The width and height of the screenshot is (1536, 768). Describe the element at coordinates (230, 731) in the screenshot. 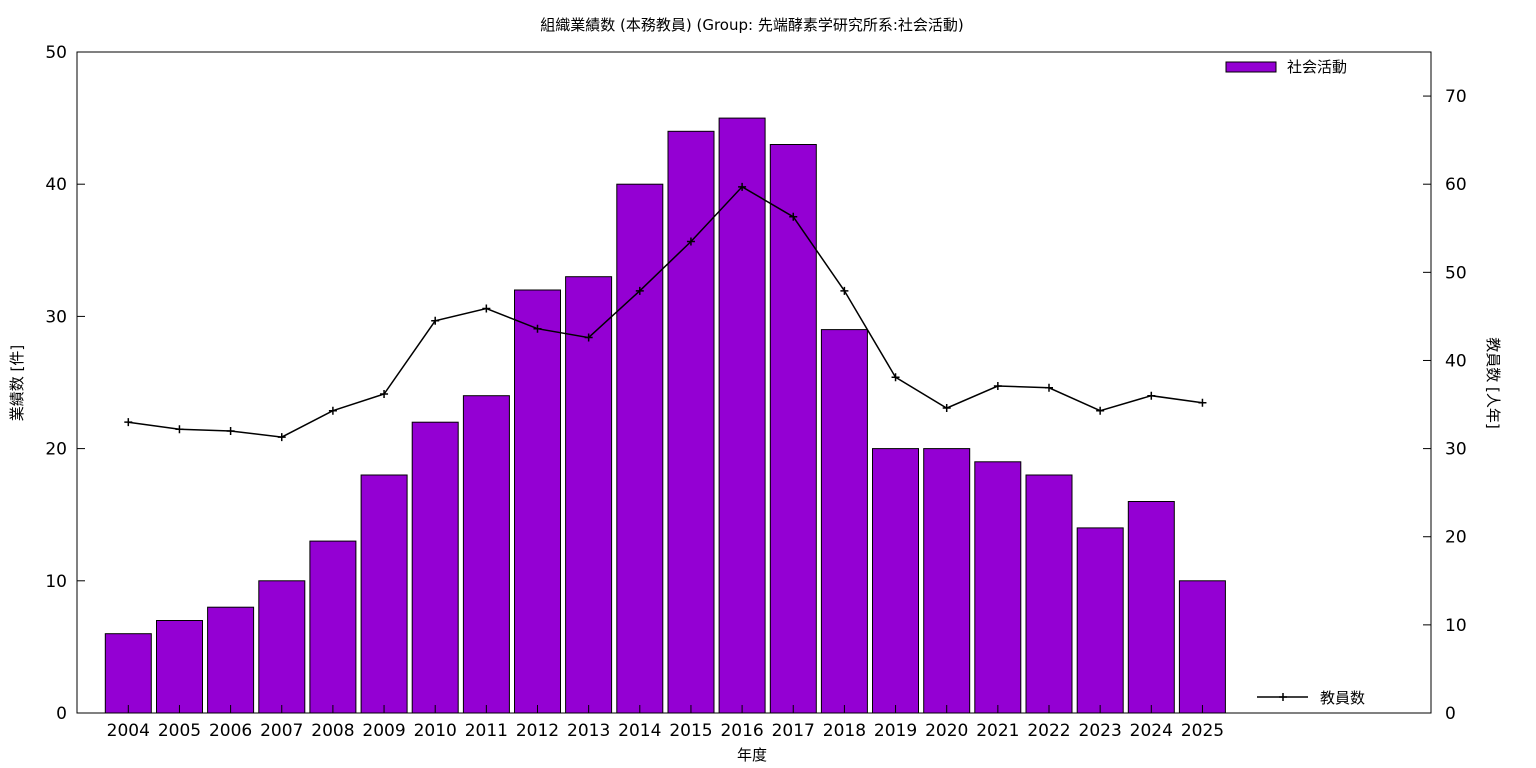

I see `x-tick-label: 2006` at that location.